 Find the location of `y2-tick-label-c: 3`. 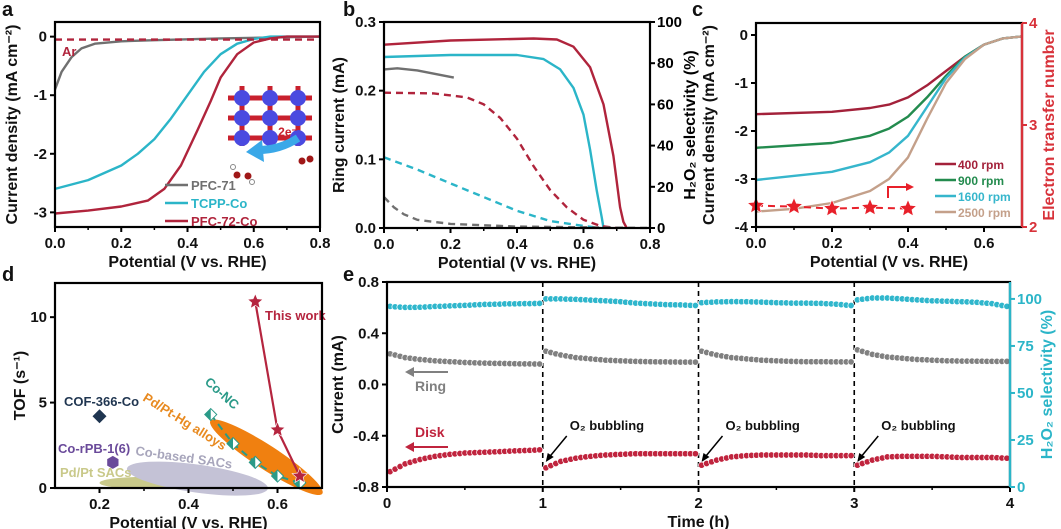

y2-tick-label-c: 3 is located at coordinates (1033, 125).